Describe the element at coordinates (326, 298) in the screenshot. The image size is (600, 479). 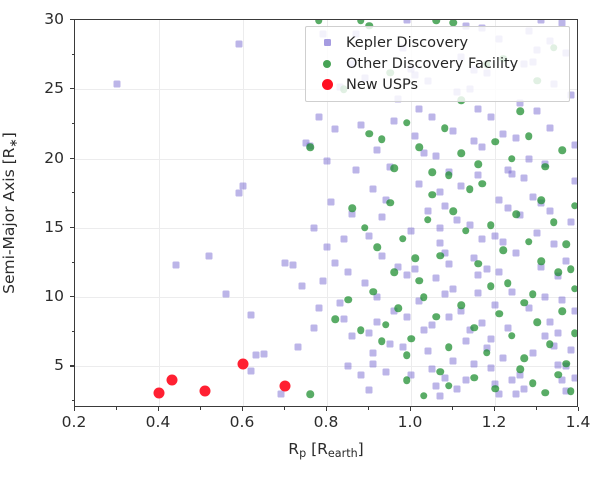
I see `gridline-horizontal` at that location.